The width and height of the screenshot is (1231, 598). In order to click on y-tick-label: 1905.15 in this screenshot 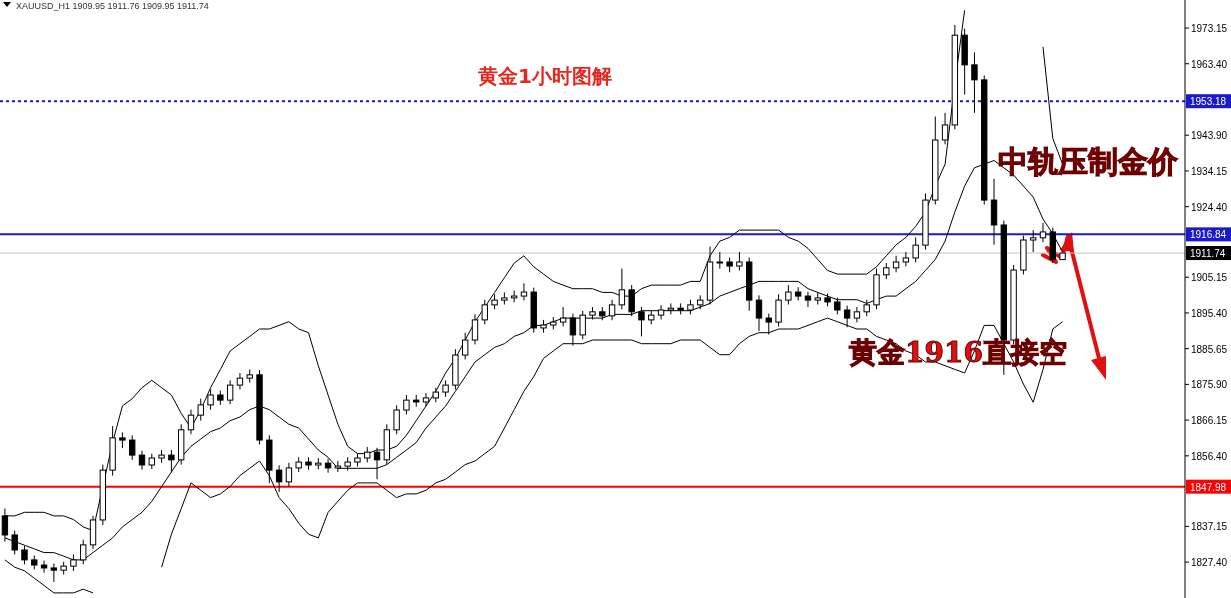, I will do `click(1209, 278)`.